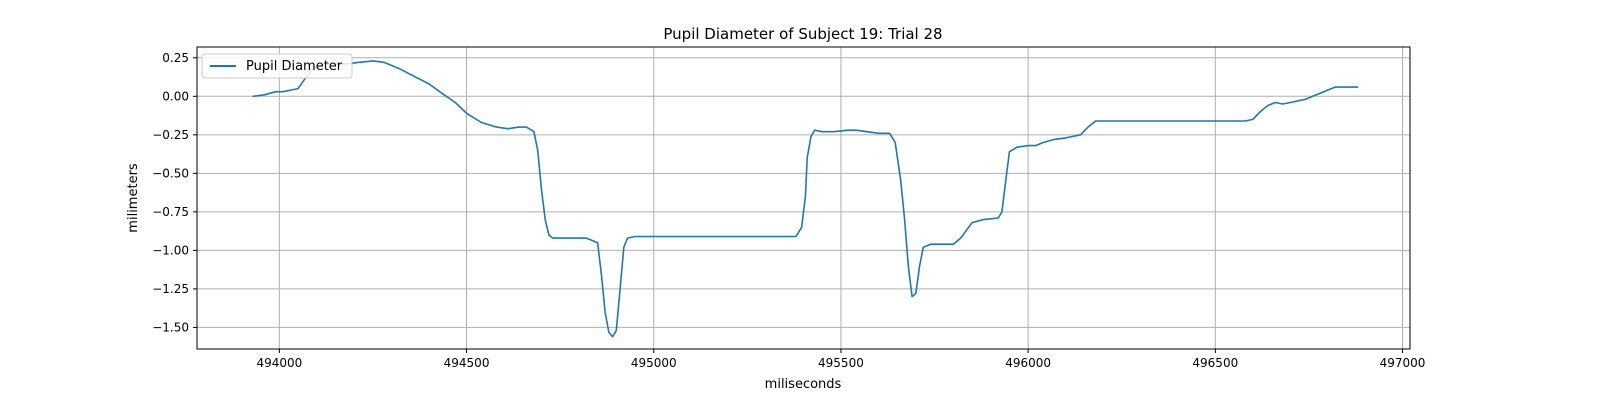  Describe the element at coordinates (1403, 363) in the screenshot. I see `x-tick-label: 497000` at that location.